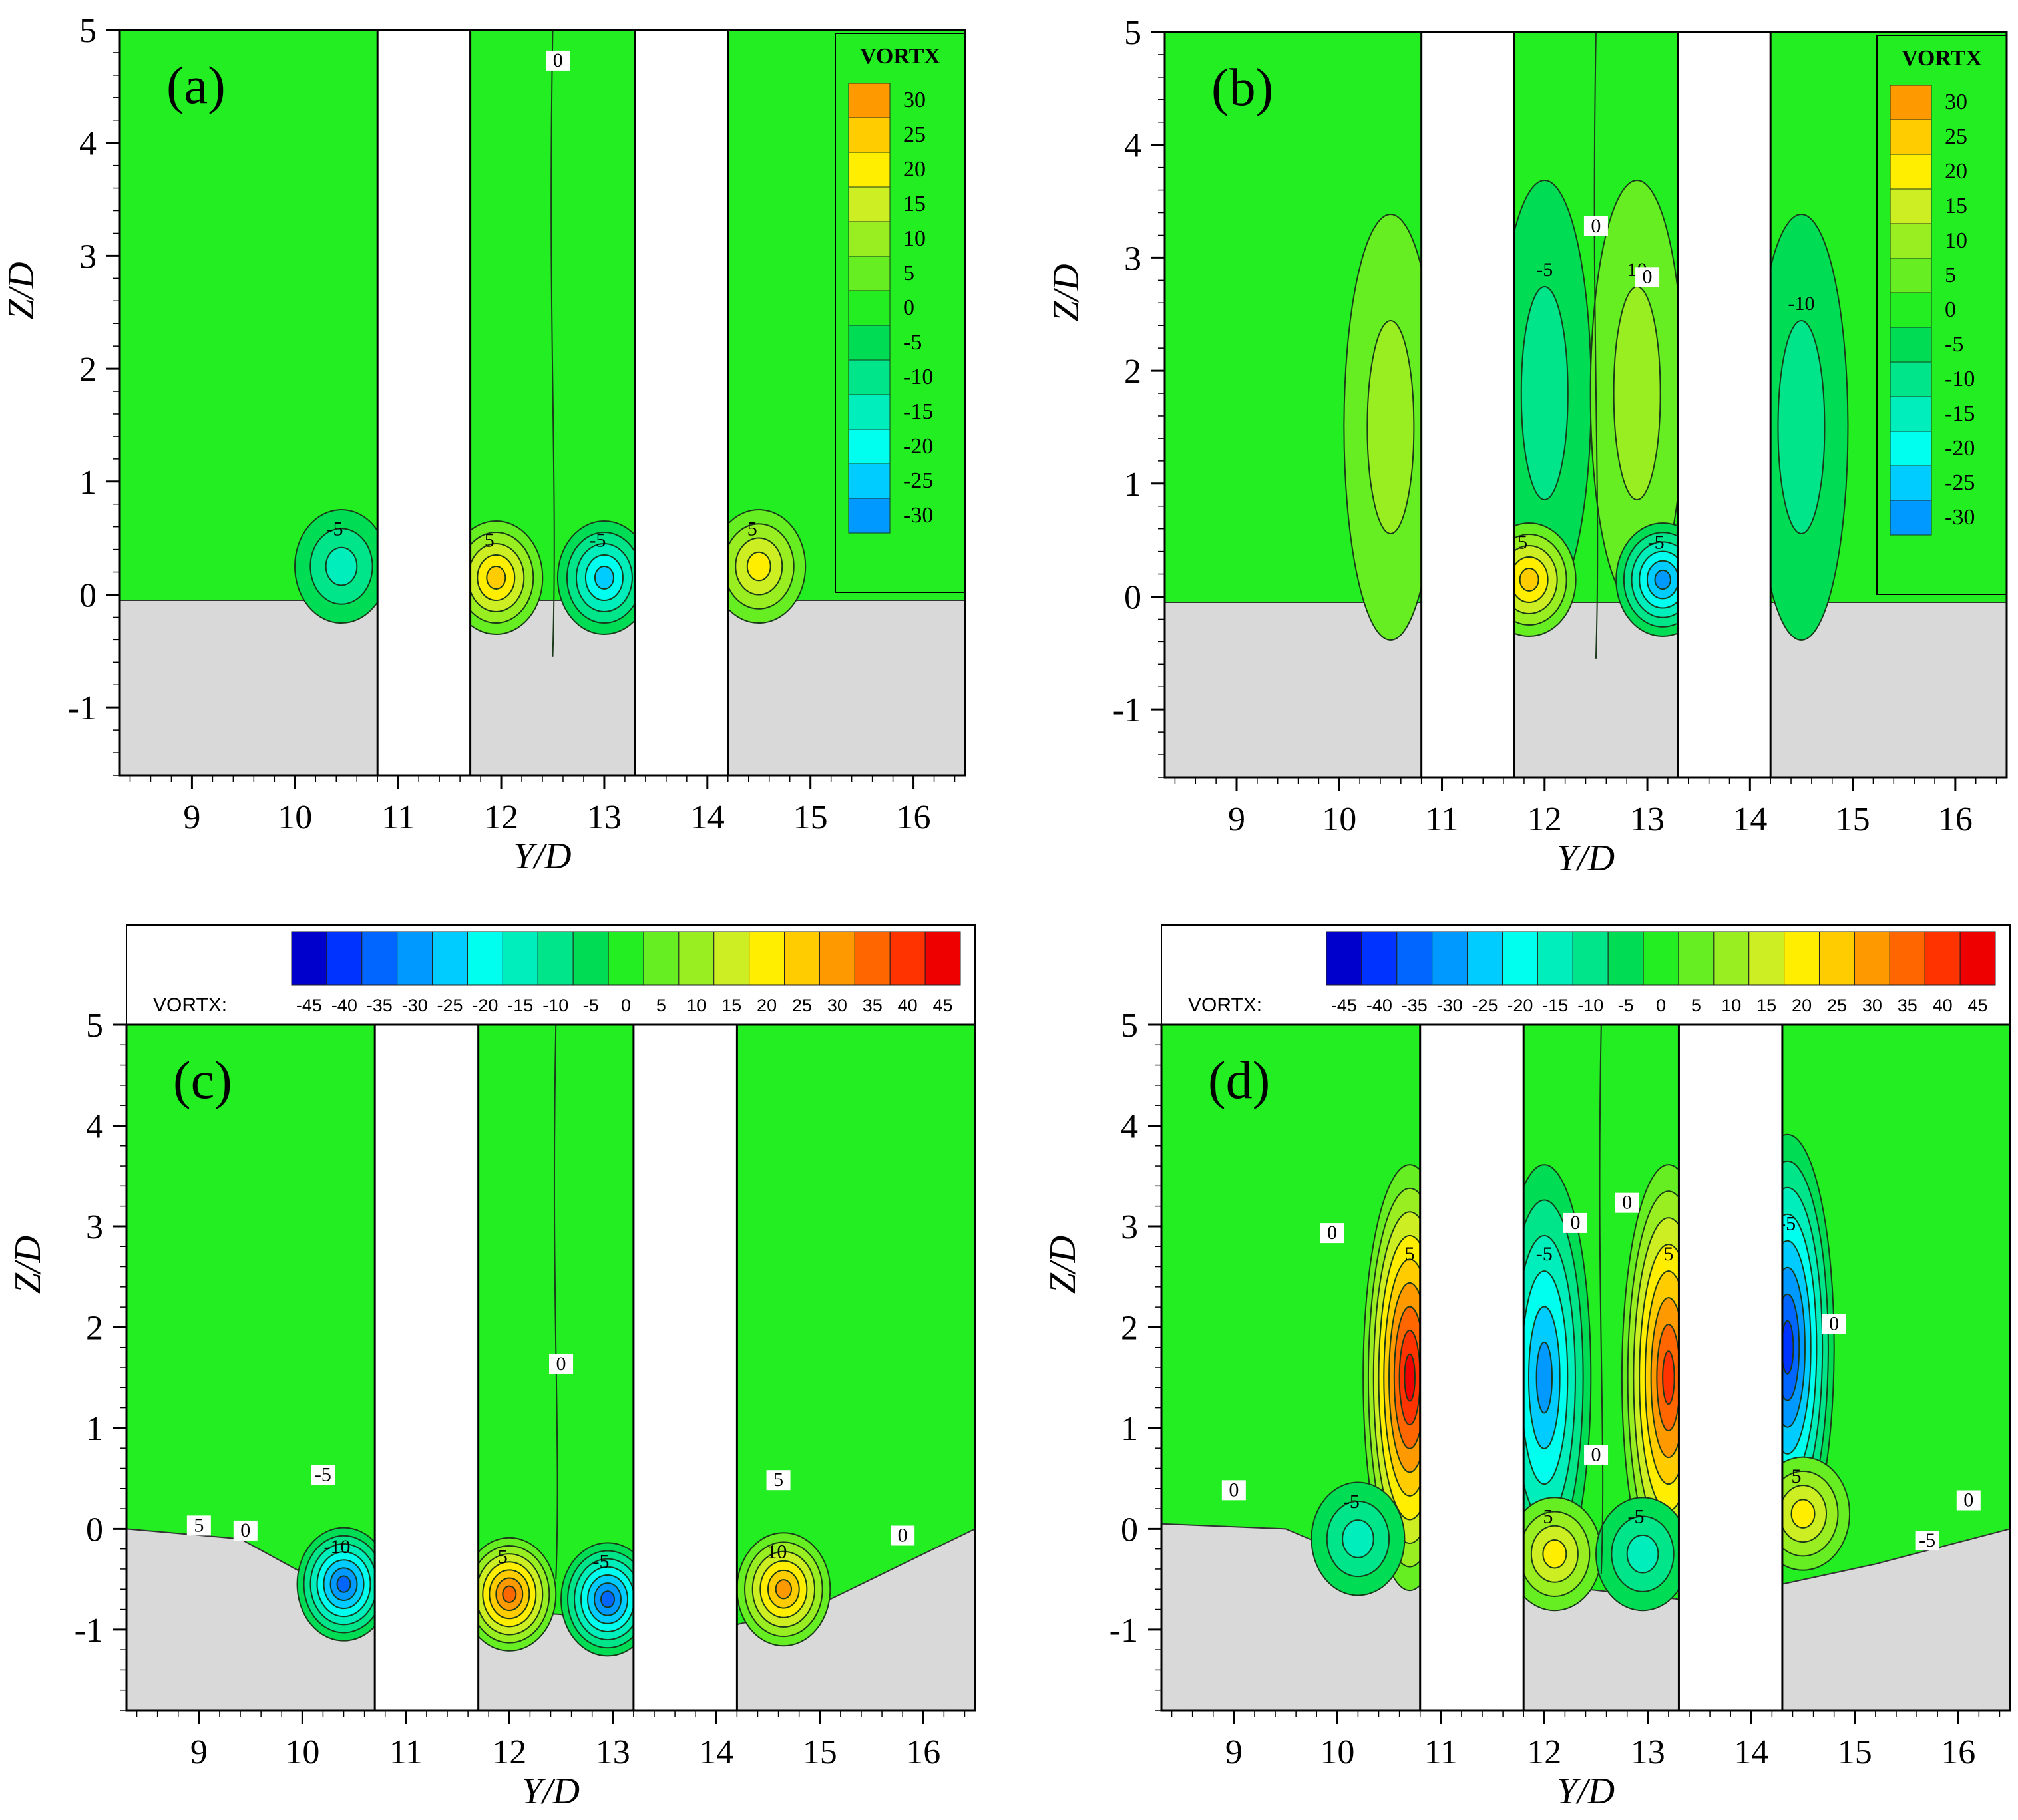 Image resolution: width=2018 pixels, height=1820 pixels. I want to click on legend-level: -20, so click(1520, 1006).